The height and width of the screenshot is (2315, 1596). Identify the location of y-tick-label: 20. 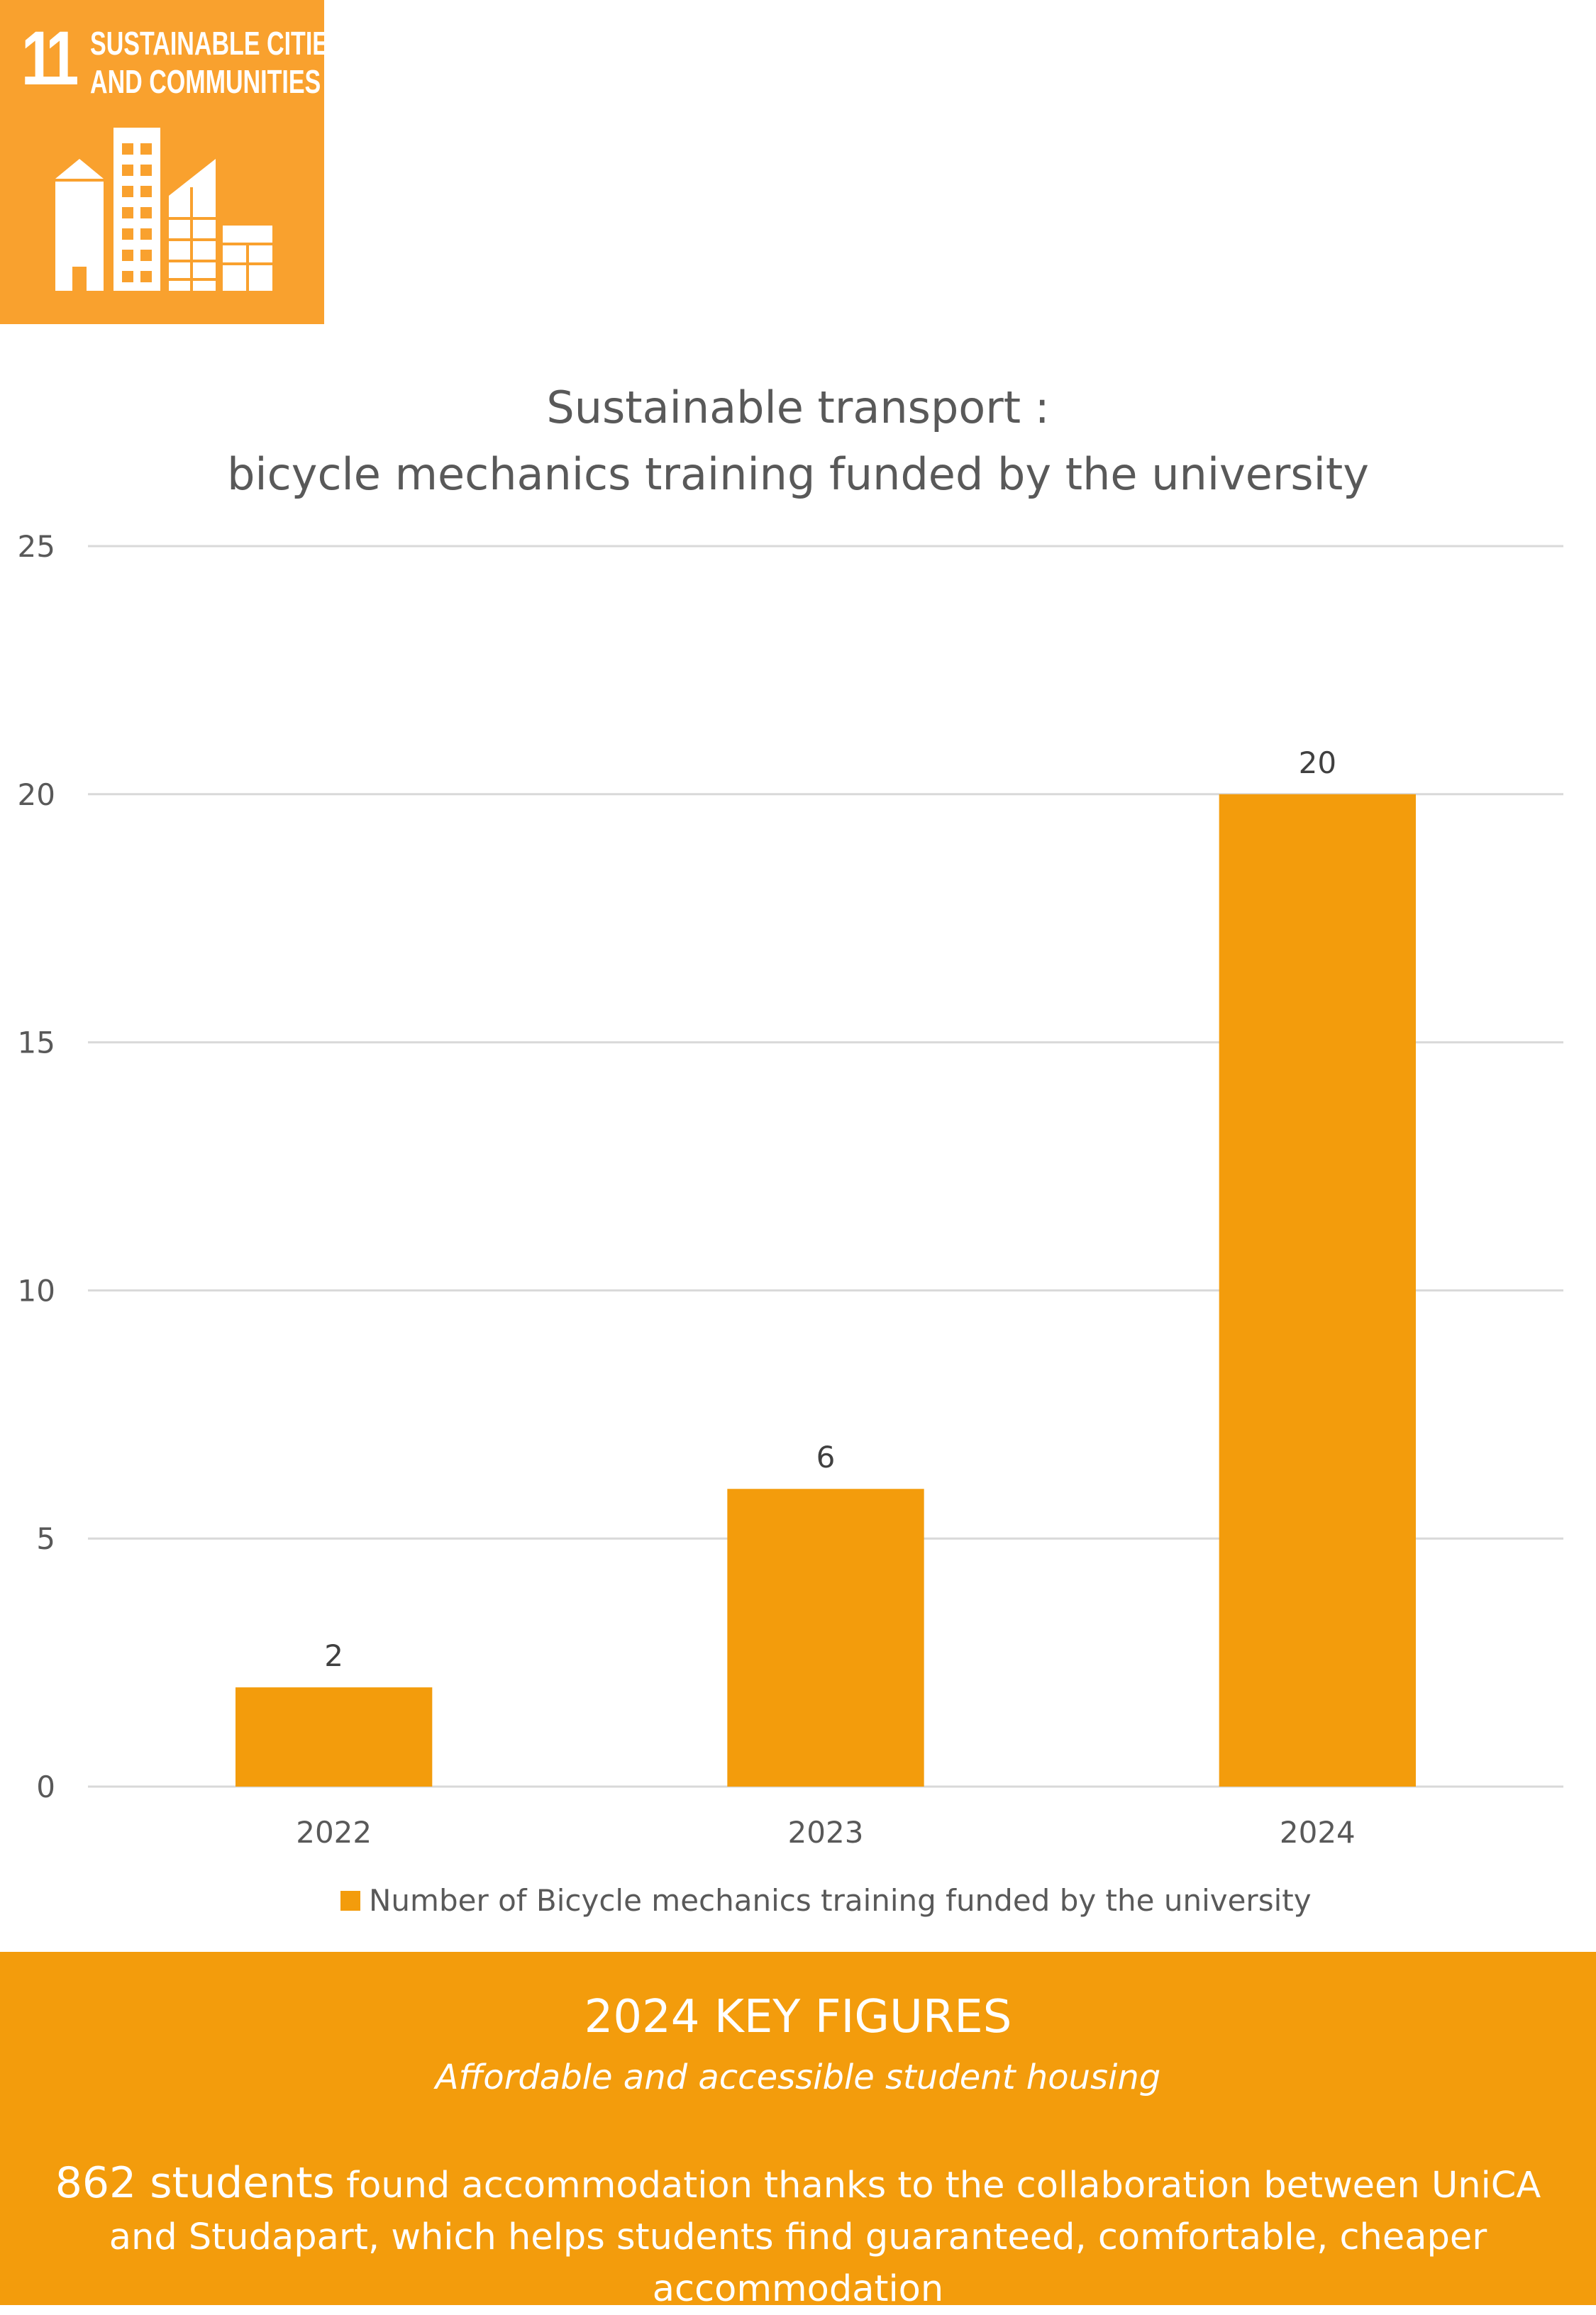
(36, 794).